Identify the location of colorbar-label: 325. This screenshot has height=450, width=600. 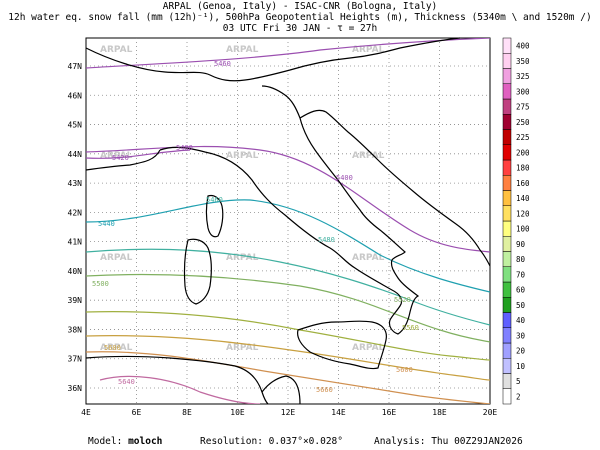
(523, 76).